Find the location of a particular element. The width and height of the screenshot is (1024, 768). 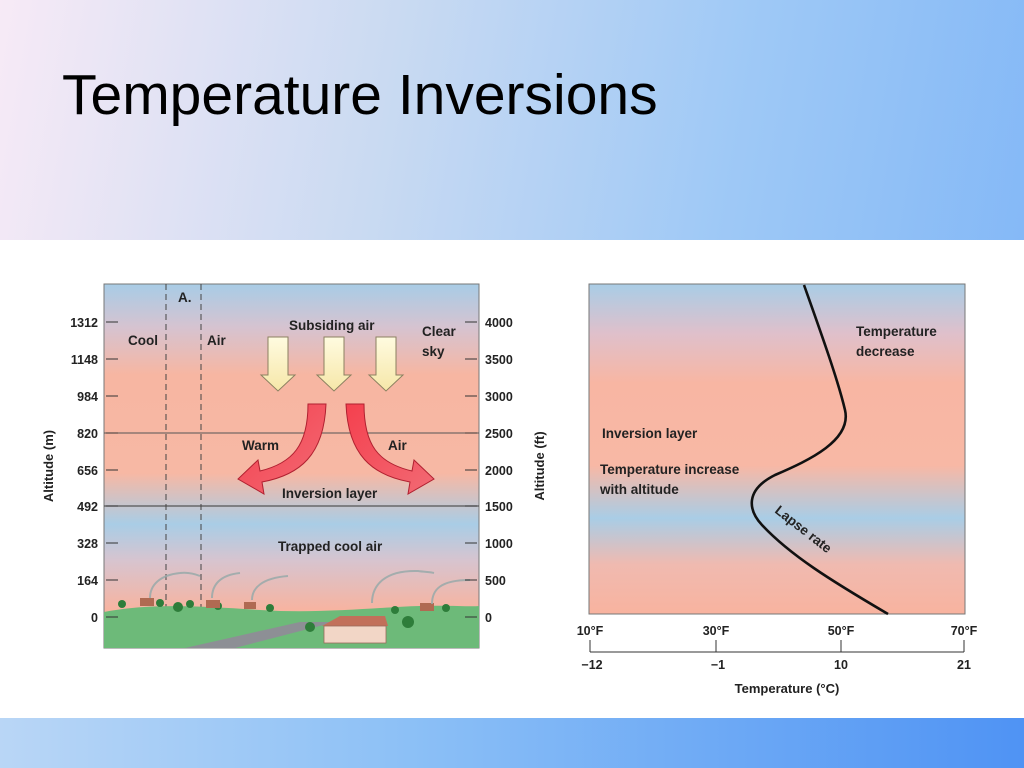

tick-ft-500: 500 is located at coordinates (495, 581).